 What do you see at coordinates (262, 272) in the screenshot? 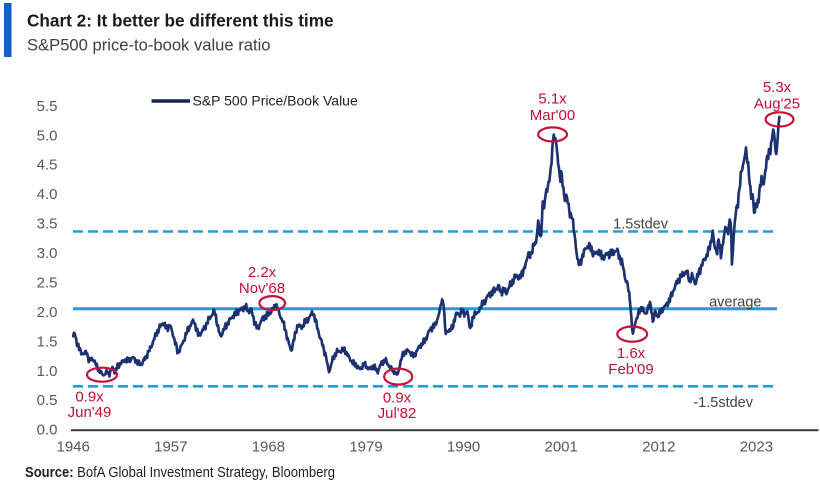
I see `svg-text: 2.2x` at bounding box center [262, 272].